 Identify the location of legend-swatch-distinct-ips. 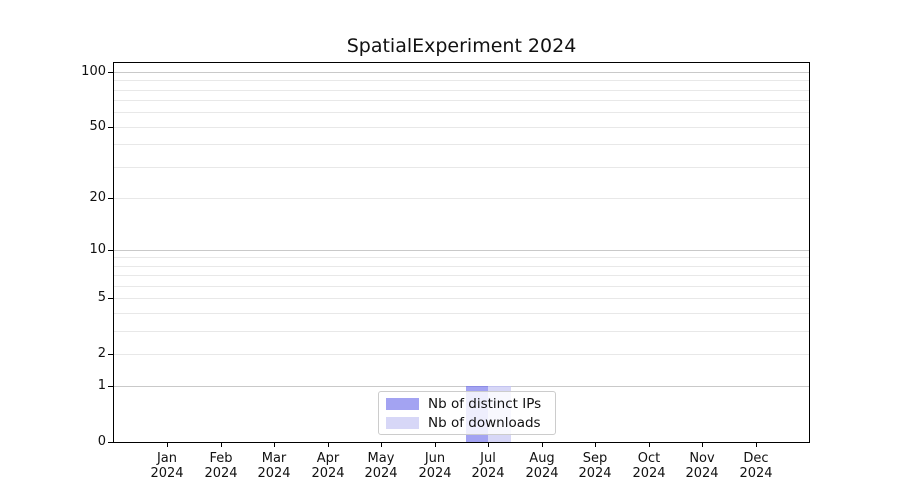
(402, 403).